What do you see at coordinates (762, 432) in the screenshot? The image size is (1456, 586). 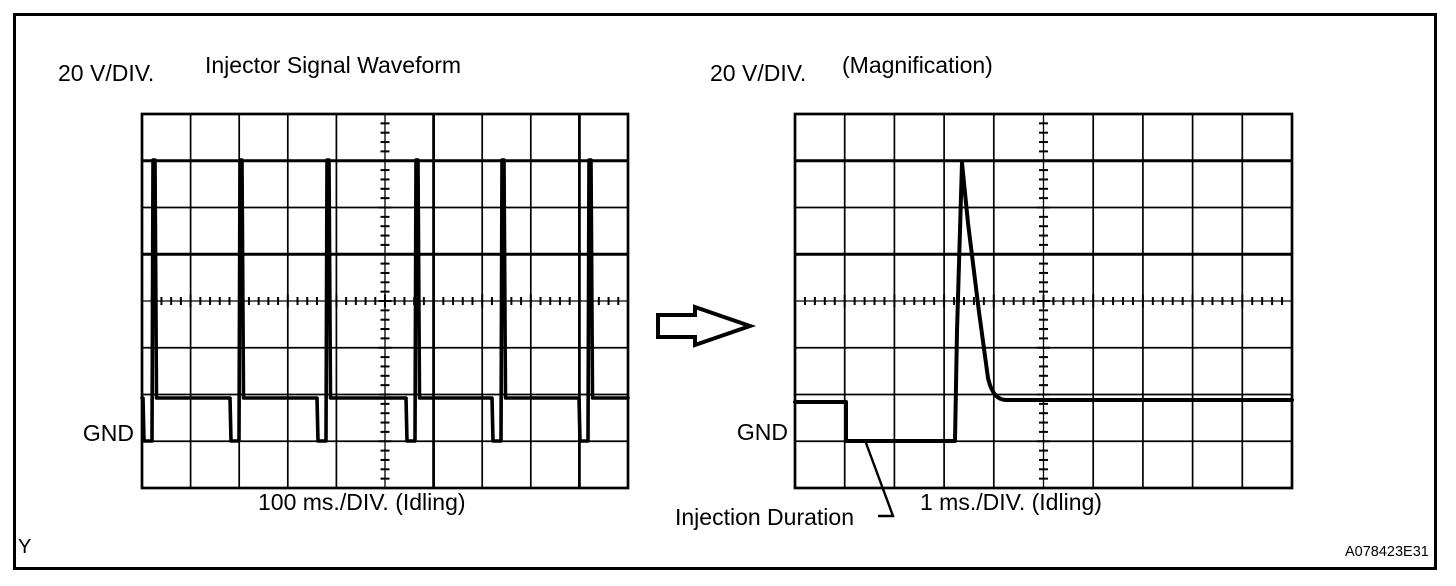 I see `gnd-label-right: GND` at bounding box center [762, 432].